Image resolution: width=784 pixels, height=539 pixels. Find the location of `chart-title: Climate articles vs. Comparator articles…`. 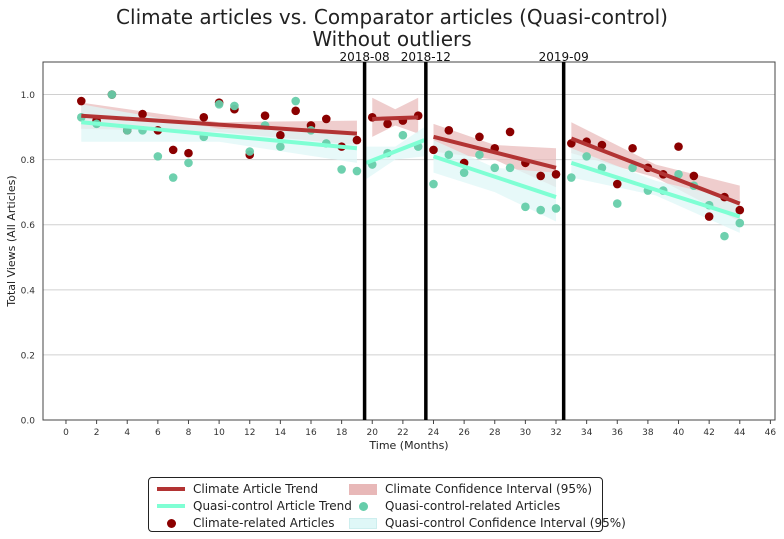

chart-title: Climate articles vs. Comparator articles… is located at coordinates (392, 17).